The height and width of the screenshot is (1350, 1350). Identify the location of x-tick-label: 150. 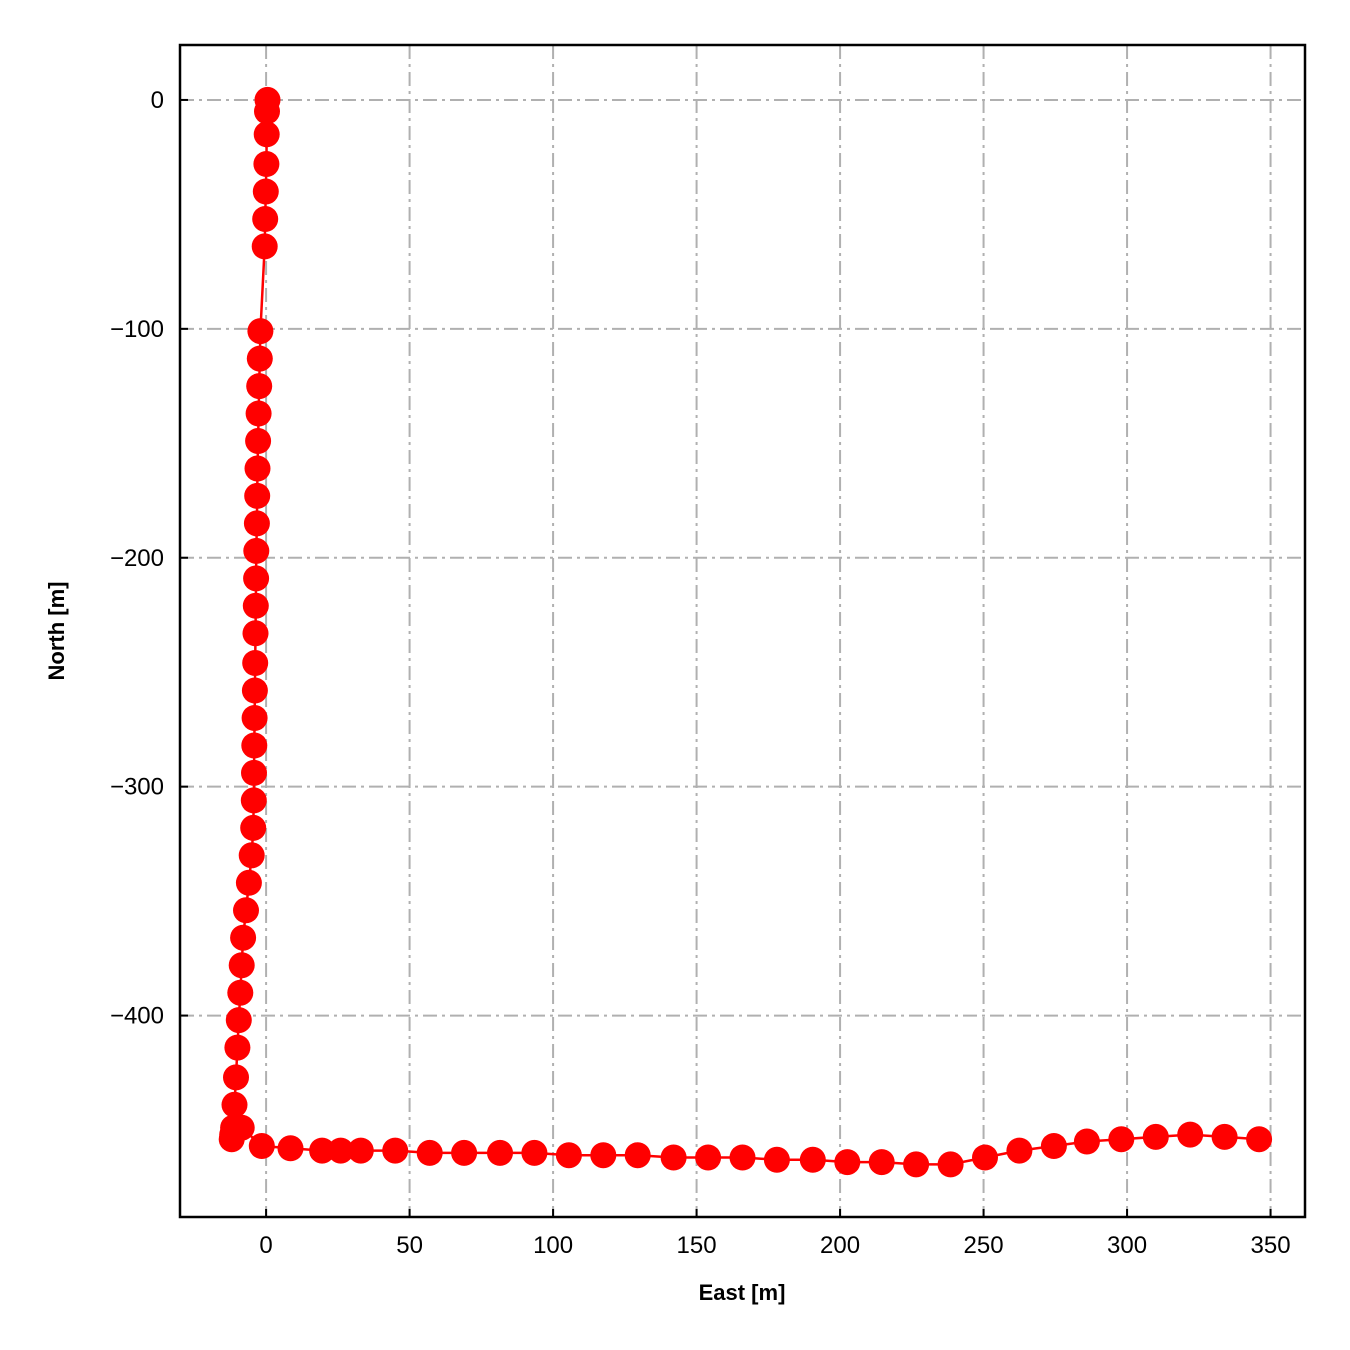
(697, 1245).